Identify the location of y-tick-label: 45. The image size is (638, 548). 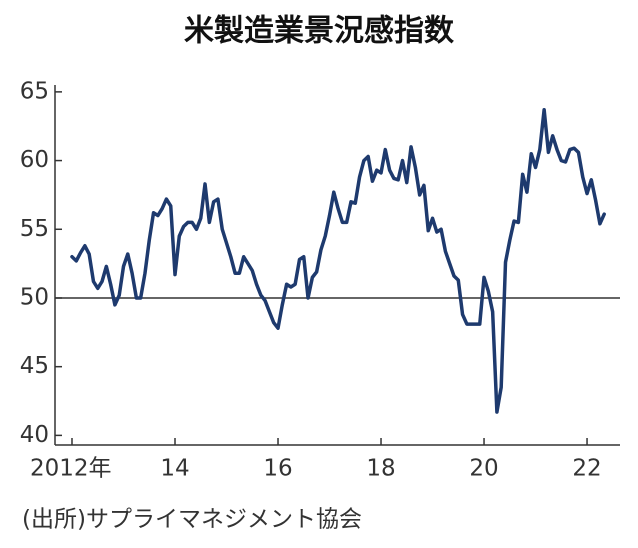
(34, 366).